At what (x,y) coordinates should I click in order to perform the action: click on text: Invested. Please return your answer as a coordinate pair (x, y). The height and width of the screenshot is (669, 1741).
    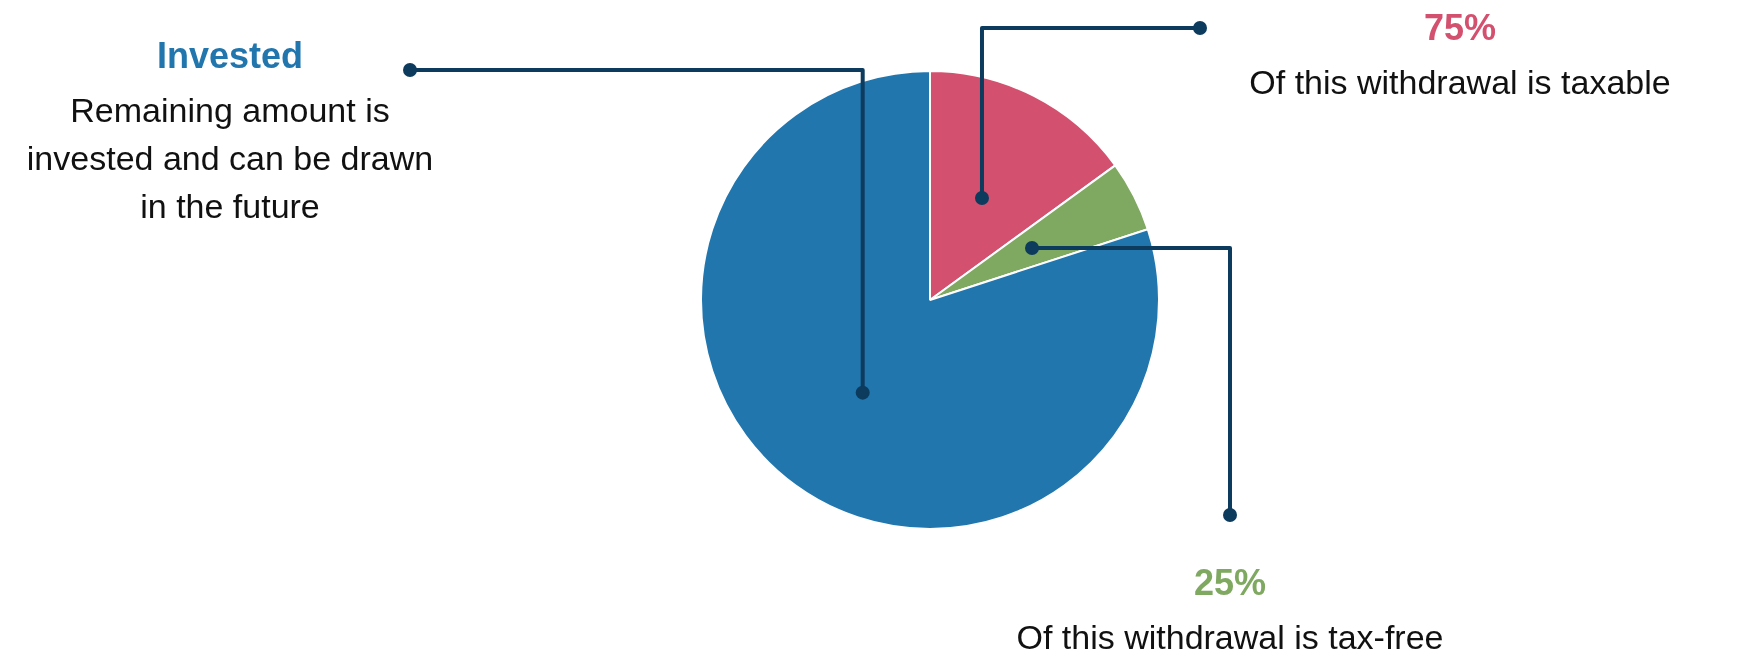
    Looking at the image, I should click on (230, 55).